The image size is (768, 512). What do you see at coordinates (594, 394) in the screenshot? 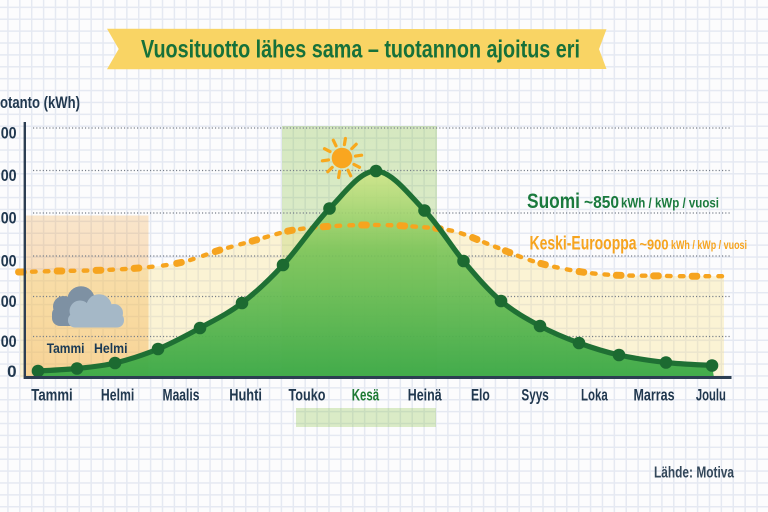
I see `svg-text: Loka` at bounding box center [594, 394].